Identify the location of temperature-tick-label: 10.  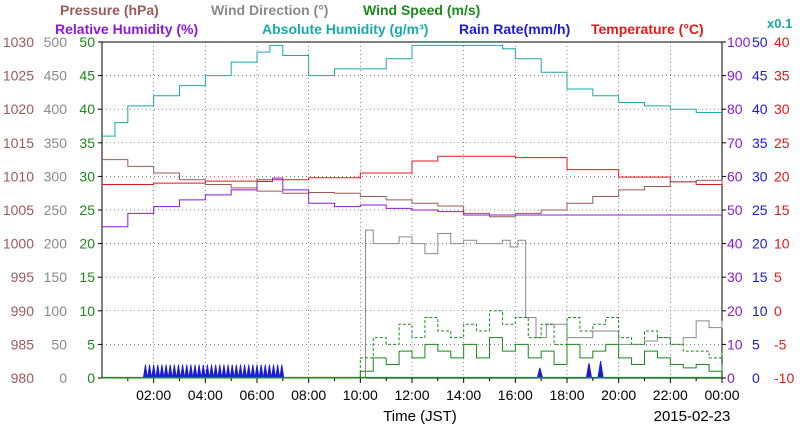
(782, 244).